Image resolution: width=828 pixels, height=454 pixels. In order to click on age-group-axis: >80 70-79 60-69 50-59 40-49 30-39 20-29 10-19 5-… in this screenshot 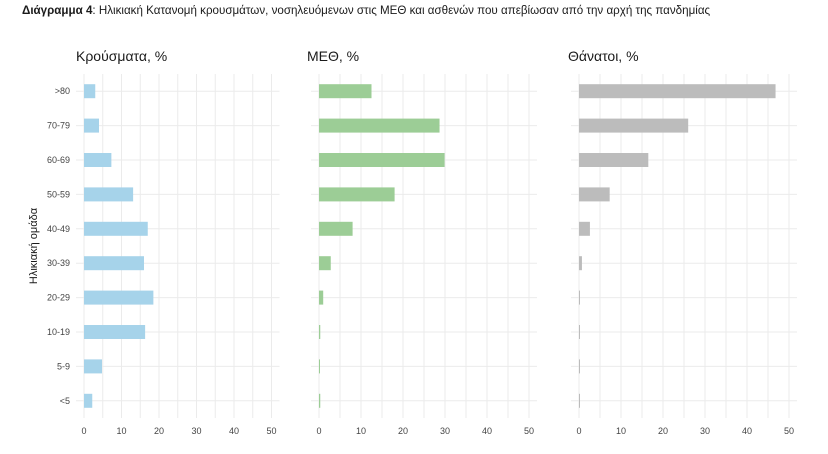, I will do `click(58, 246)`.